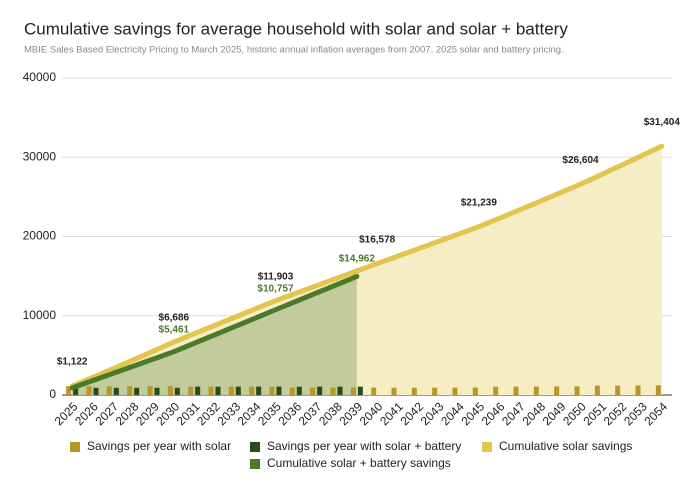  What do you see at coordinates (40, 236) in the screenshot?
I see `y-tick-label: 20000` at bounding box center [40, 236].